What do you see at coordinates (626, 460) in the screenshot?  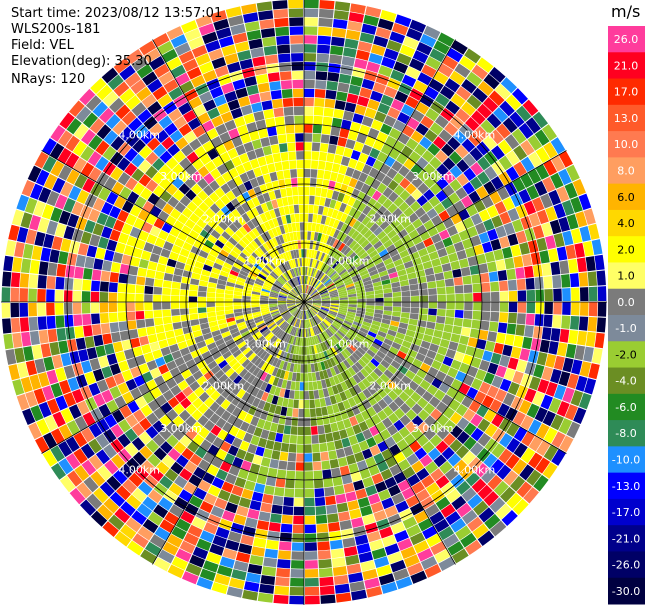 I see `colorbar-swatch` at bounding box center [626, 460].